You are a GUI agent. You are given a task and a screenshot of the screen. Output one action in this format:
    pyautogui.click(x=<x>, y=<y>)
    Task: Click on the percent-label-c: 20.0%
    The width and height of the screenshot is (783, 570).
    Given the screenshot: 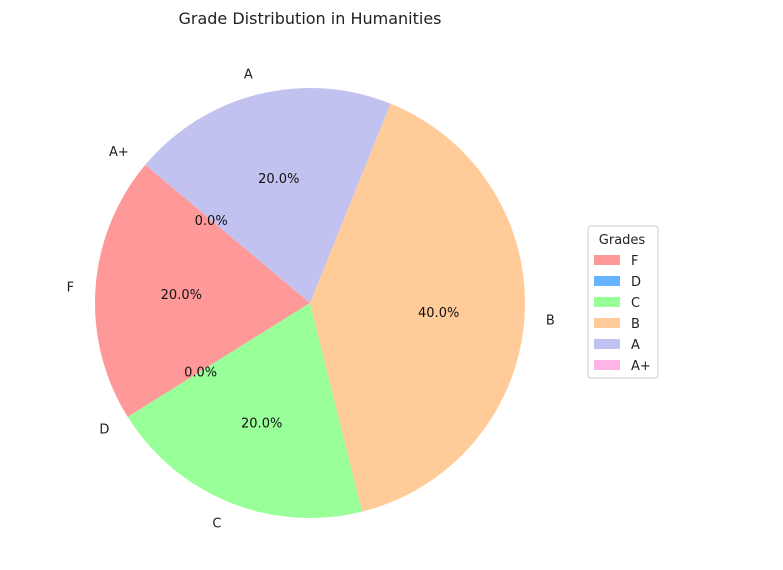 What is the action you would take?
    pyautogui.click(x=261, y=424)
    